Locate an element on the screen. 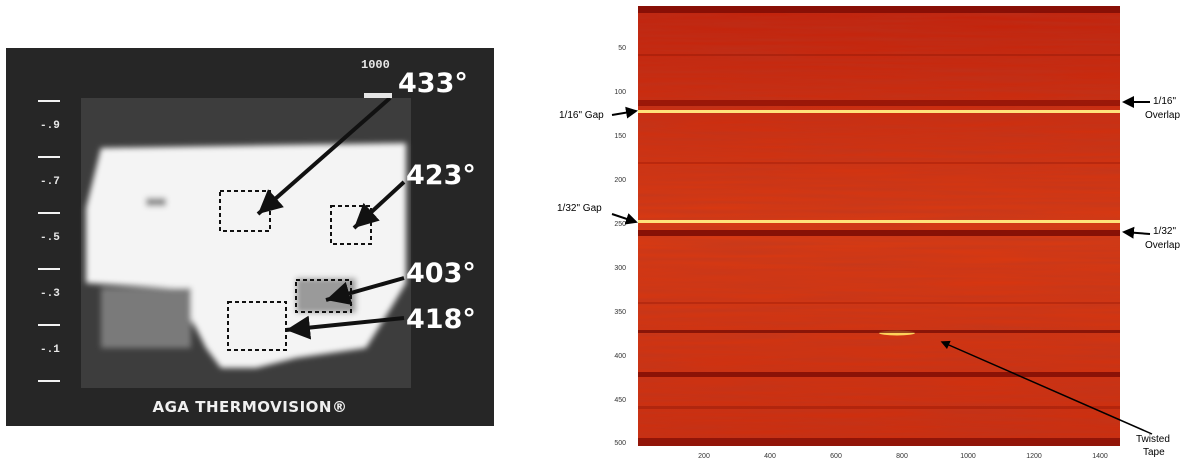  scale-label: -.5 is located at coordinates (50, 238).